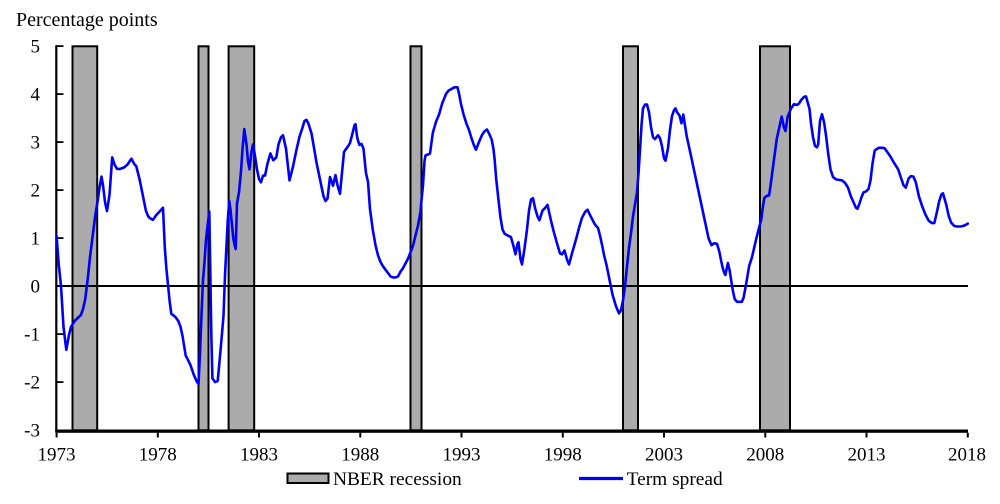 The width and height of the screenshot is (1000, 504). I want to click on svg-text: 1988, so click(360, 454).